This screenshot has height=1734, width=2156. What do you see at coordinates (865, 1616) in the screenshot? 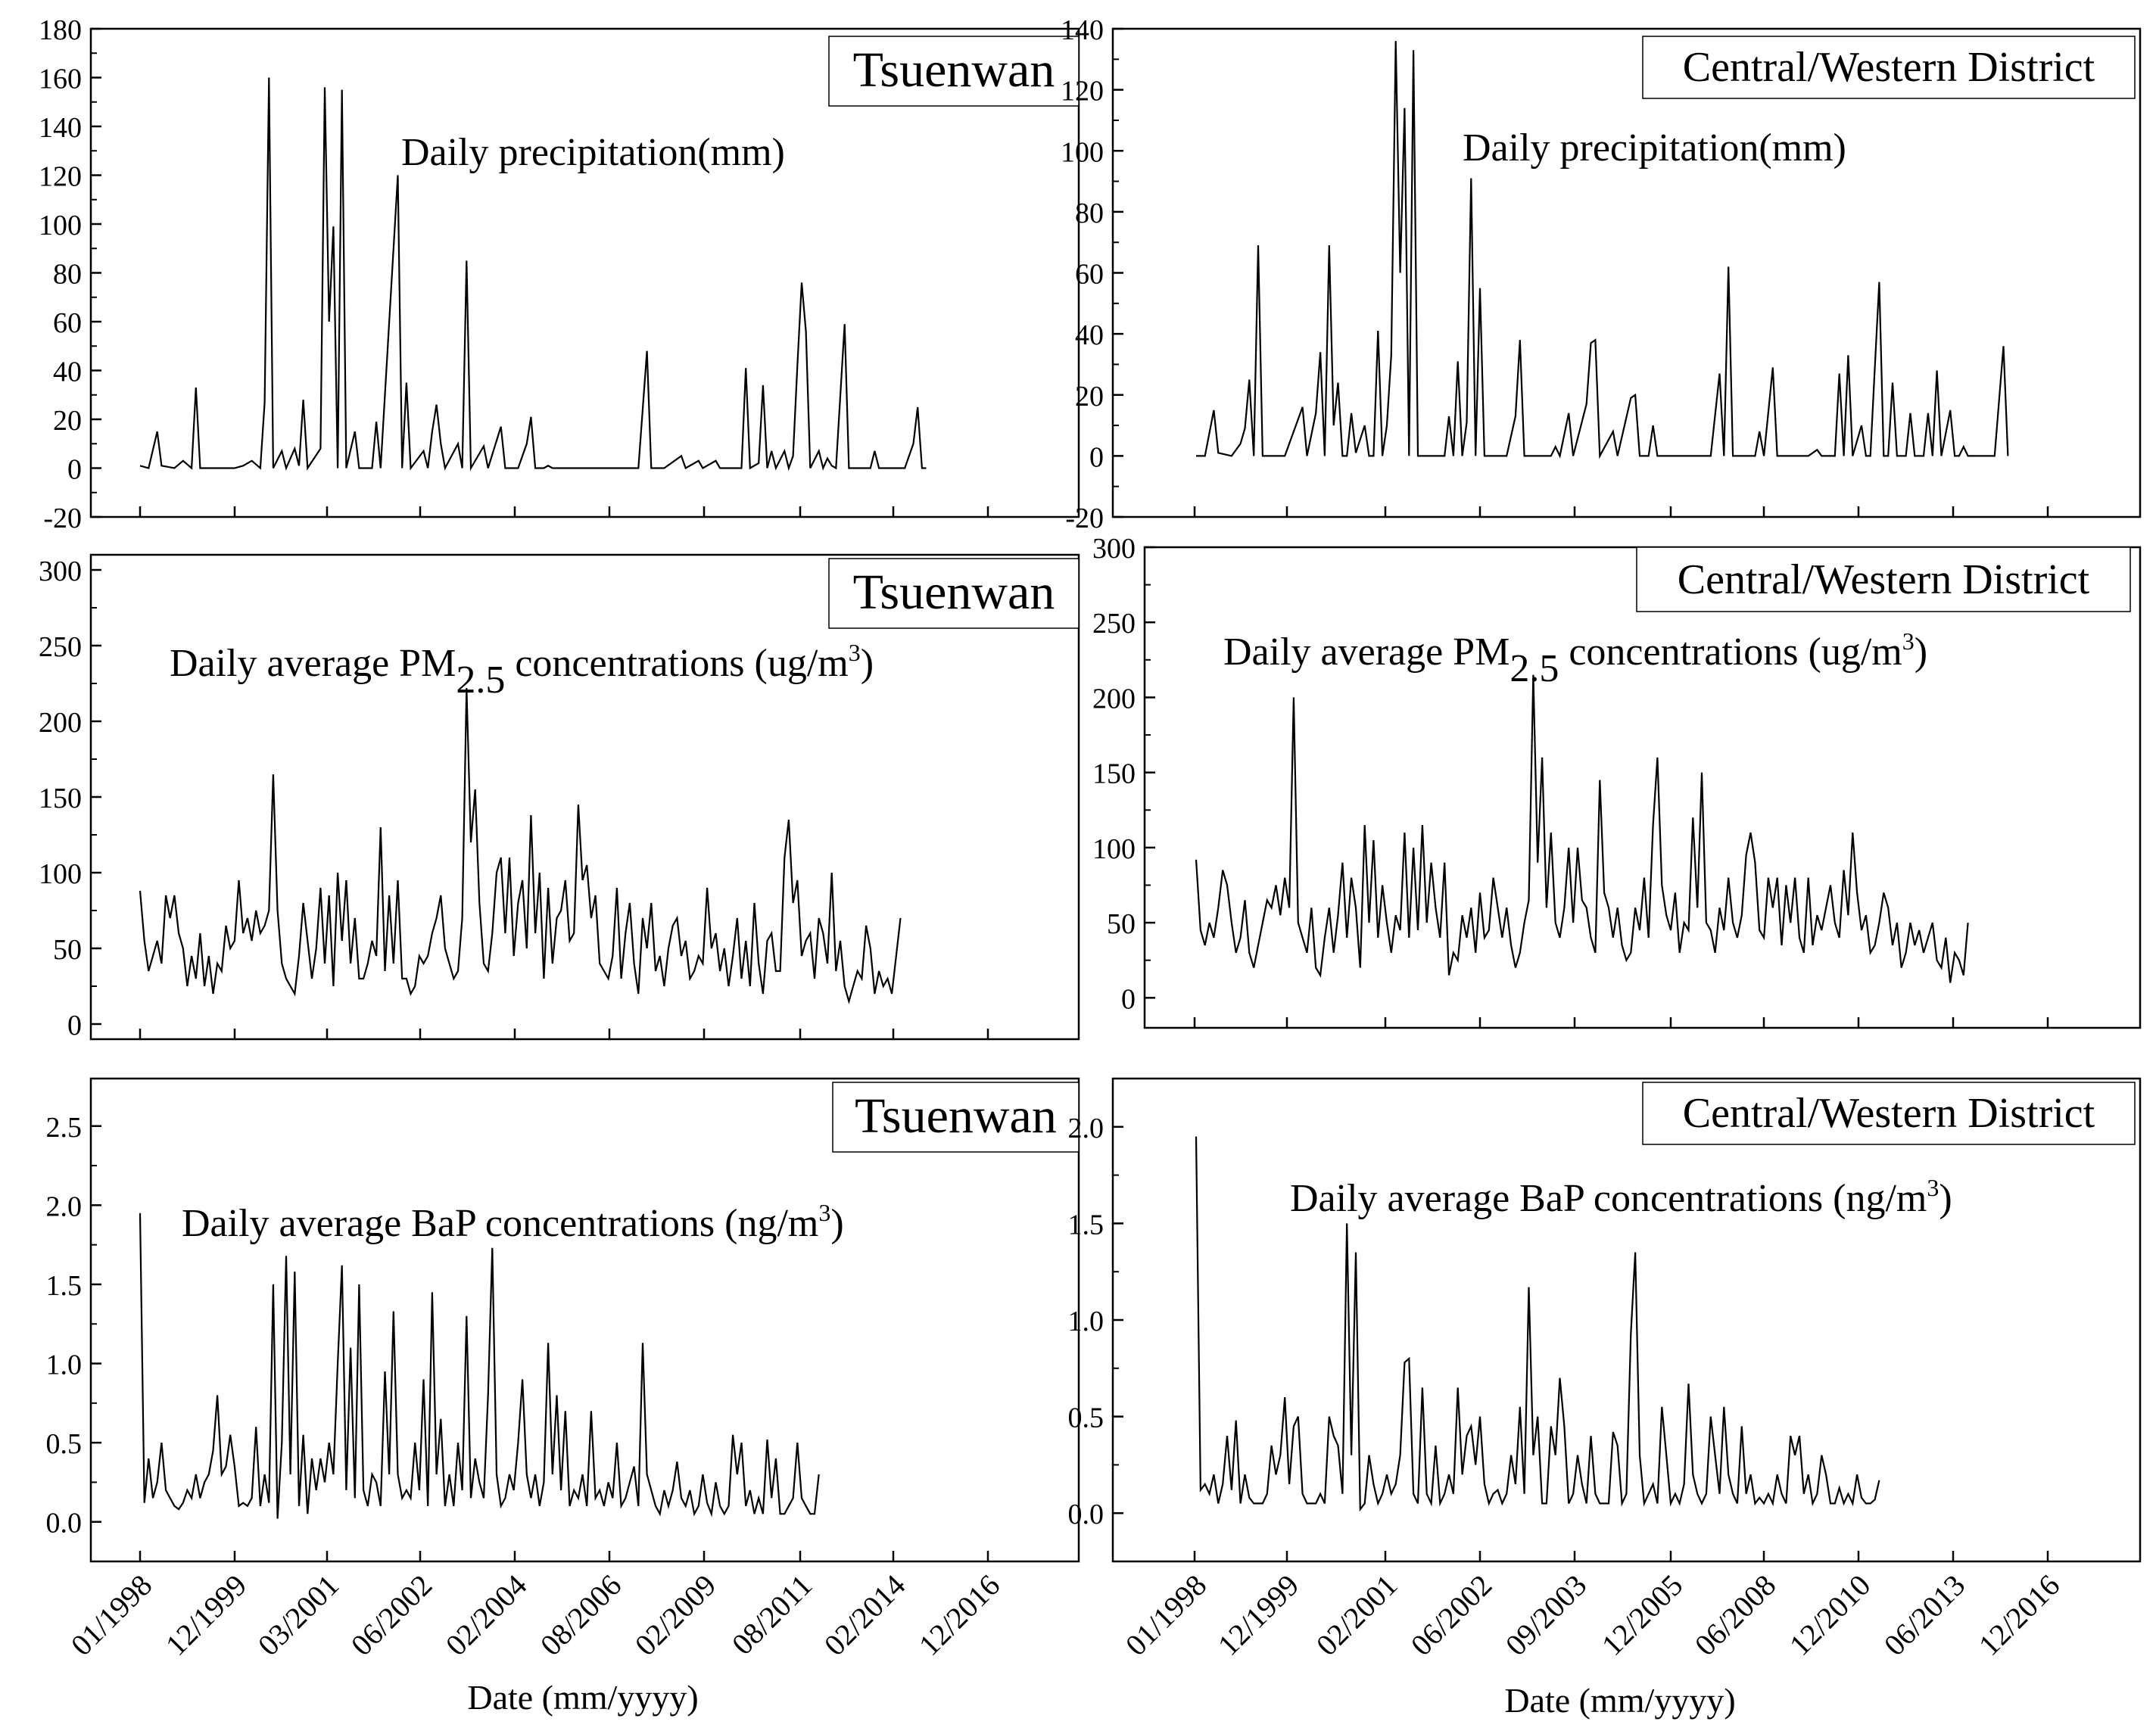
I see `x-tick-label: 02/2014` at bounding box center [865, 1616].